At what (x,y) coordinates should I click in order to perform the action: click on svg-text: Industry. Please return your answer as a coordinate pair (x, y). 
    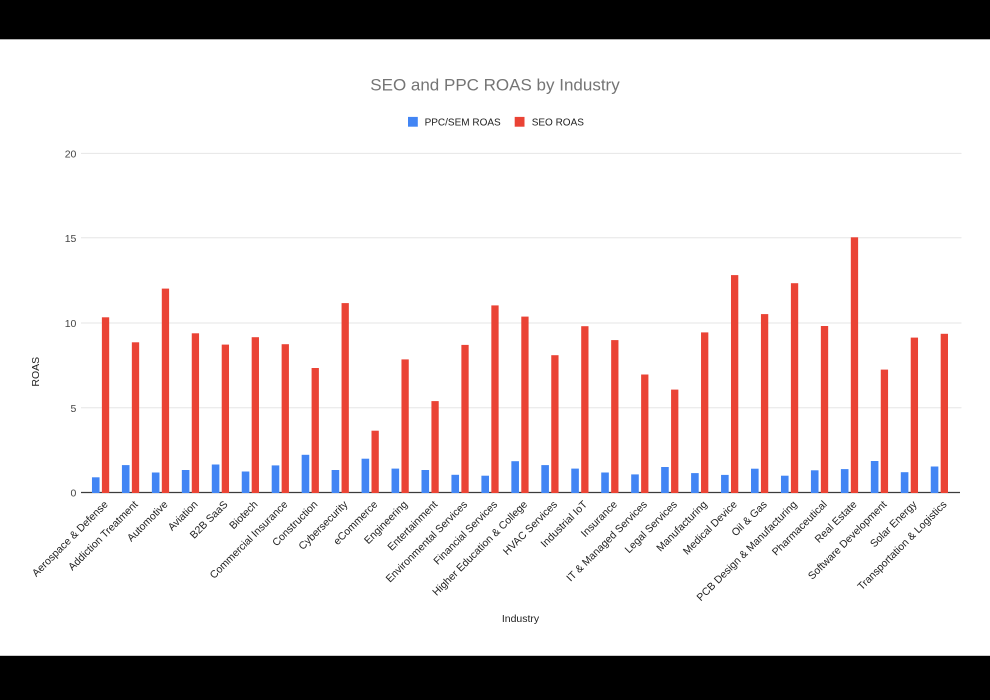
    Looking at the image, I should click on (521, 619).